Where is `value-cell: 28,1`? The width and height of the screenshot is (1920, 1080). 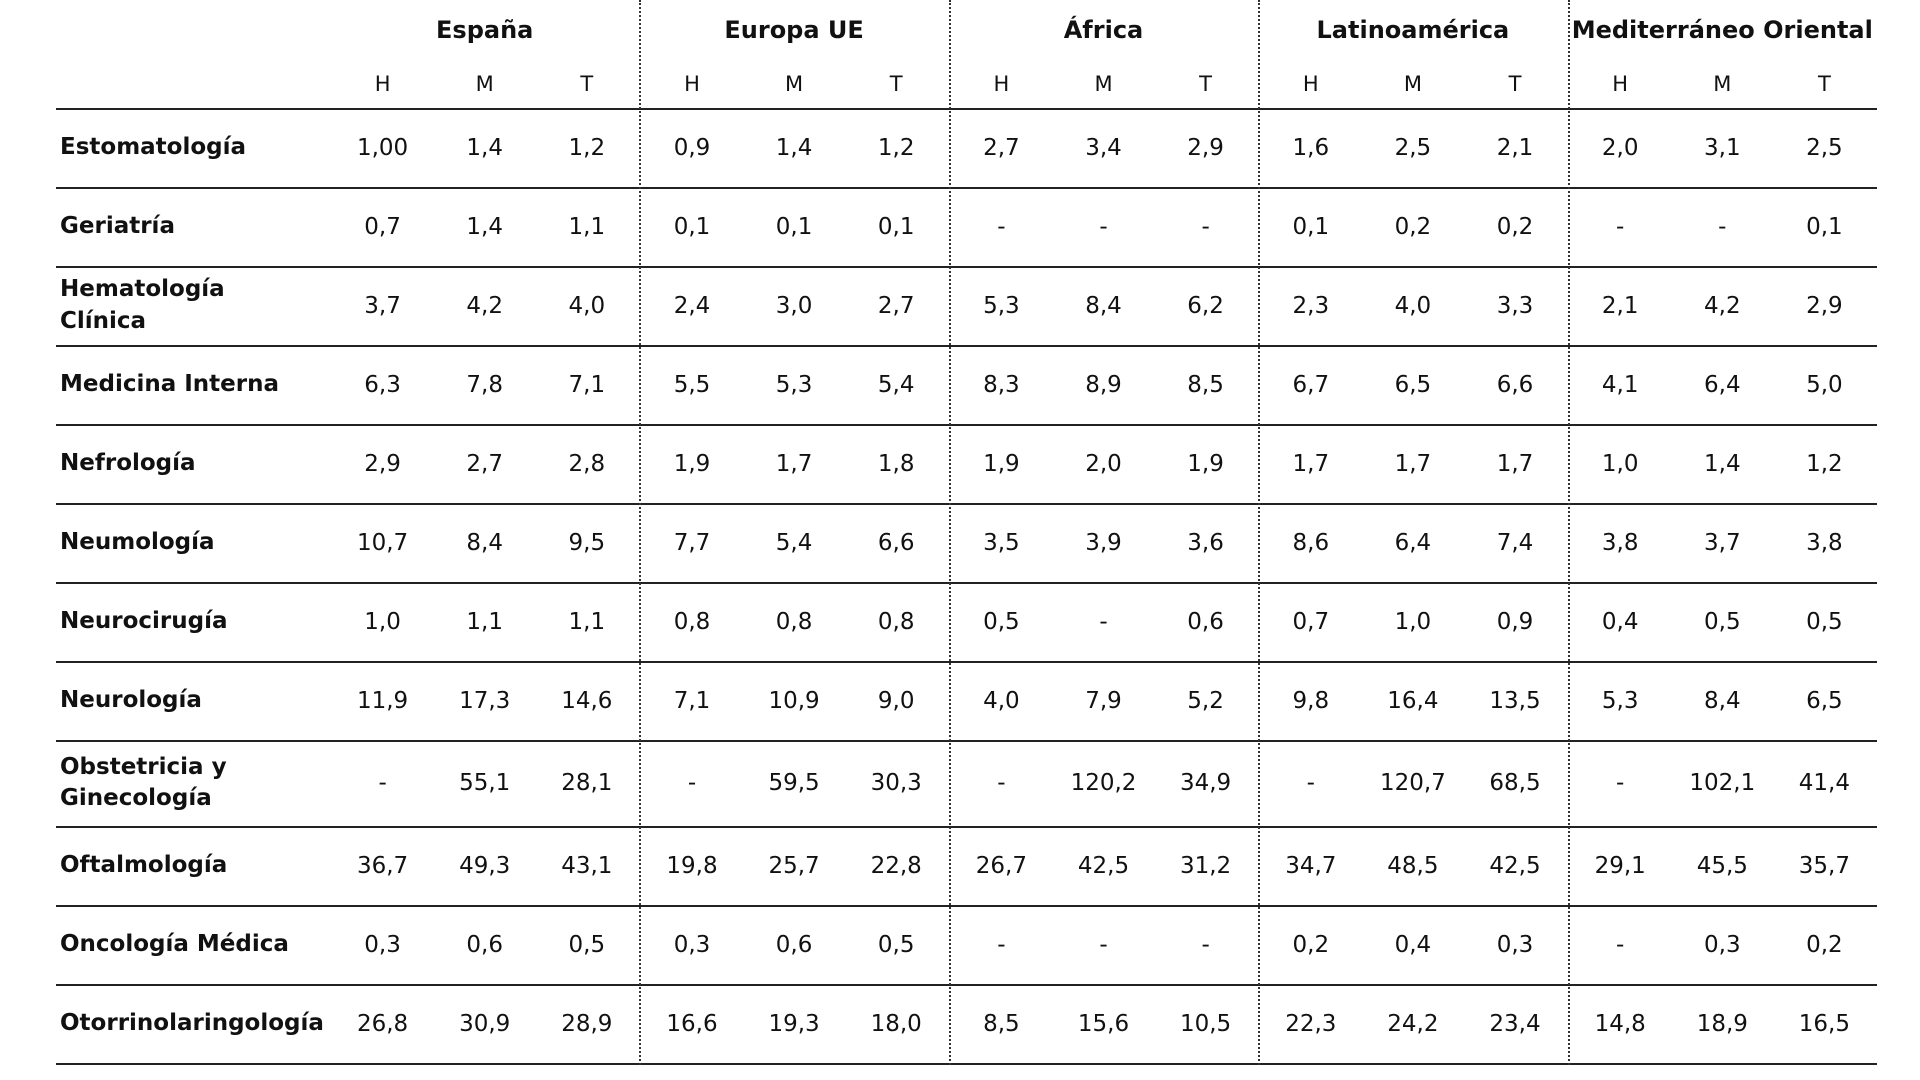 value-cell: 28,1 is located at coordinates (587, 783).